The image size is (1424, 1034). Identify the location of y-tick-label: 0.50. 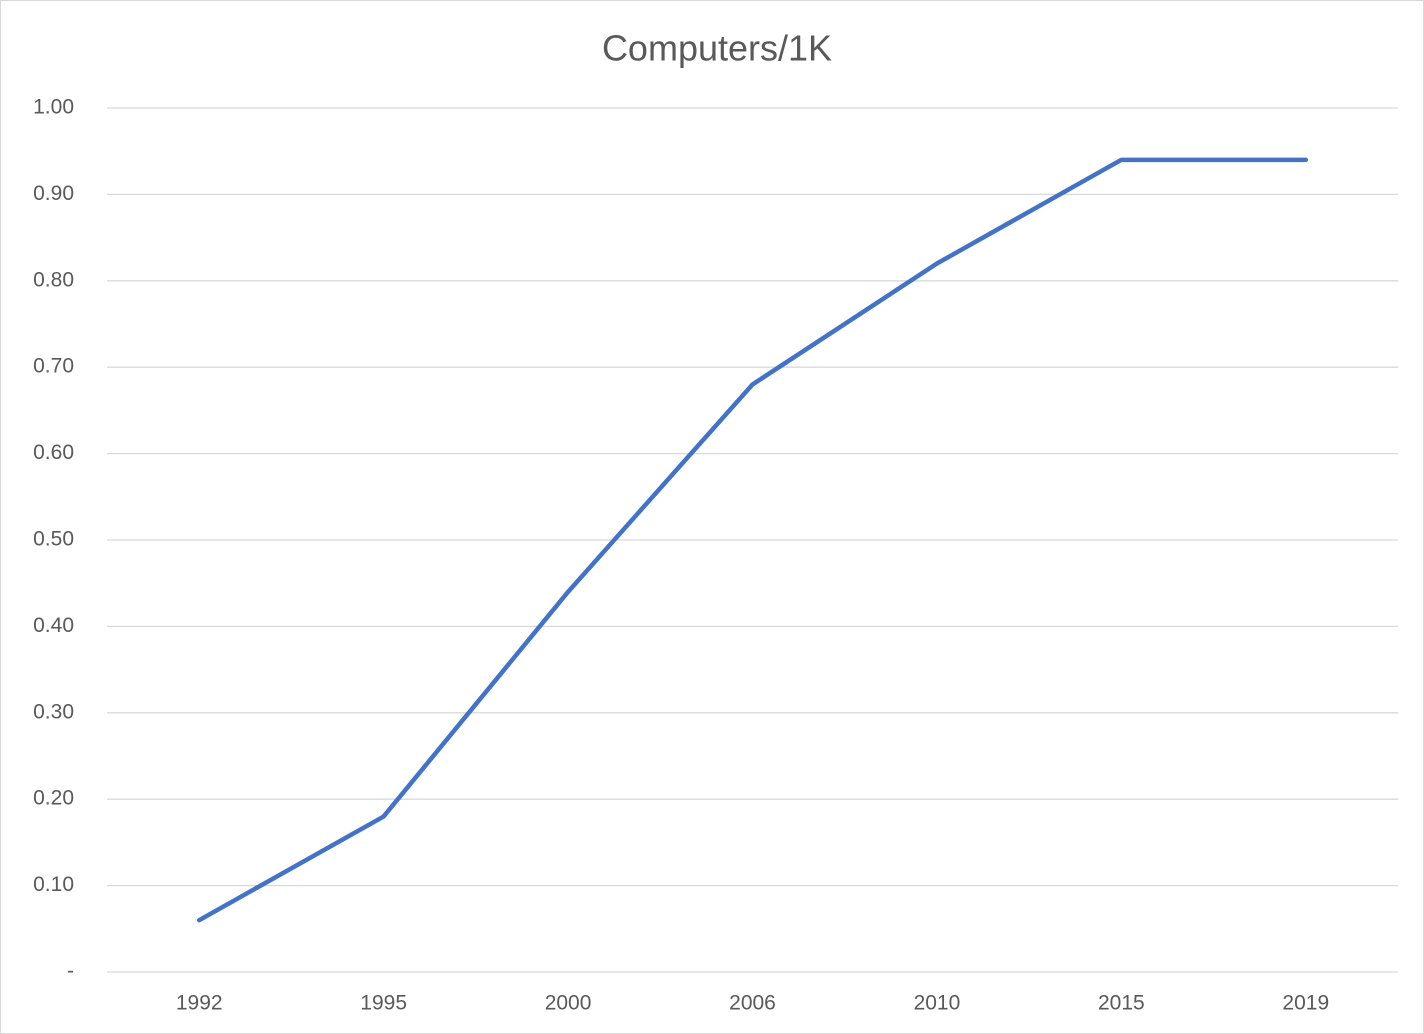
(53, 539).